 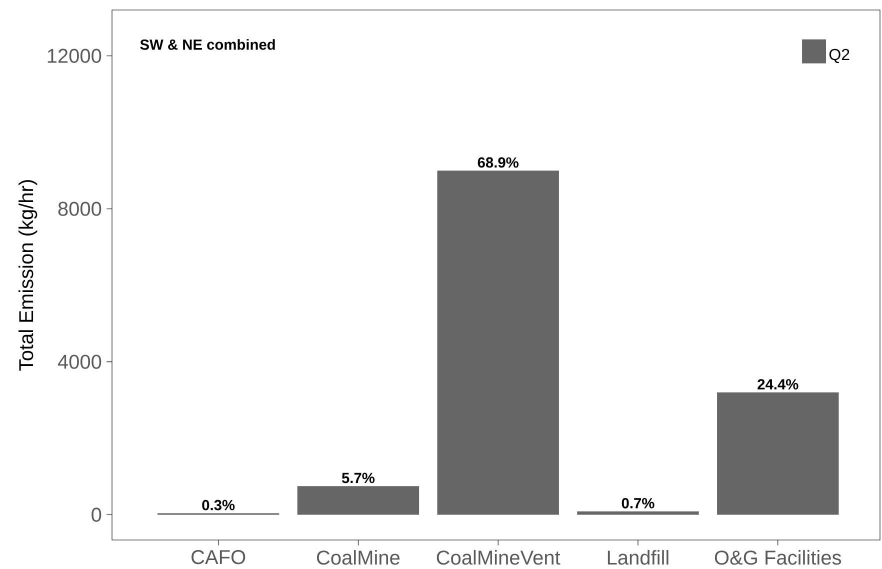 What do you see at coordinates (75, 55) in the screenshot?
I see `y-tick-label: 12000` at bounding box center [75, 55].